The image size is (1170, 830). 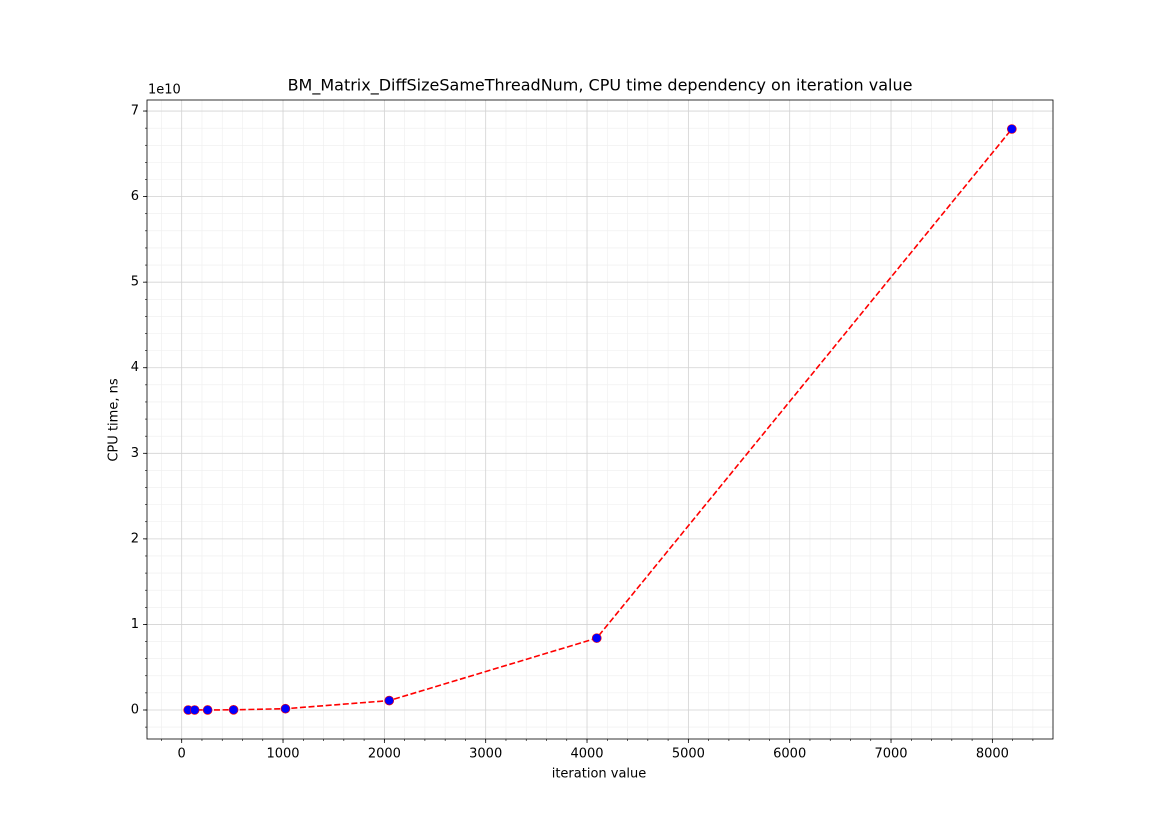 What do you see at coordinates (135, 709) in the screenshot?
I see `y-tick-label: 0` at bounding box center [135, 709].